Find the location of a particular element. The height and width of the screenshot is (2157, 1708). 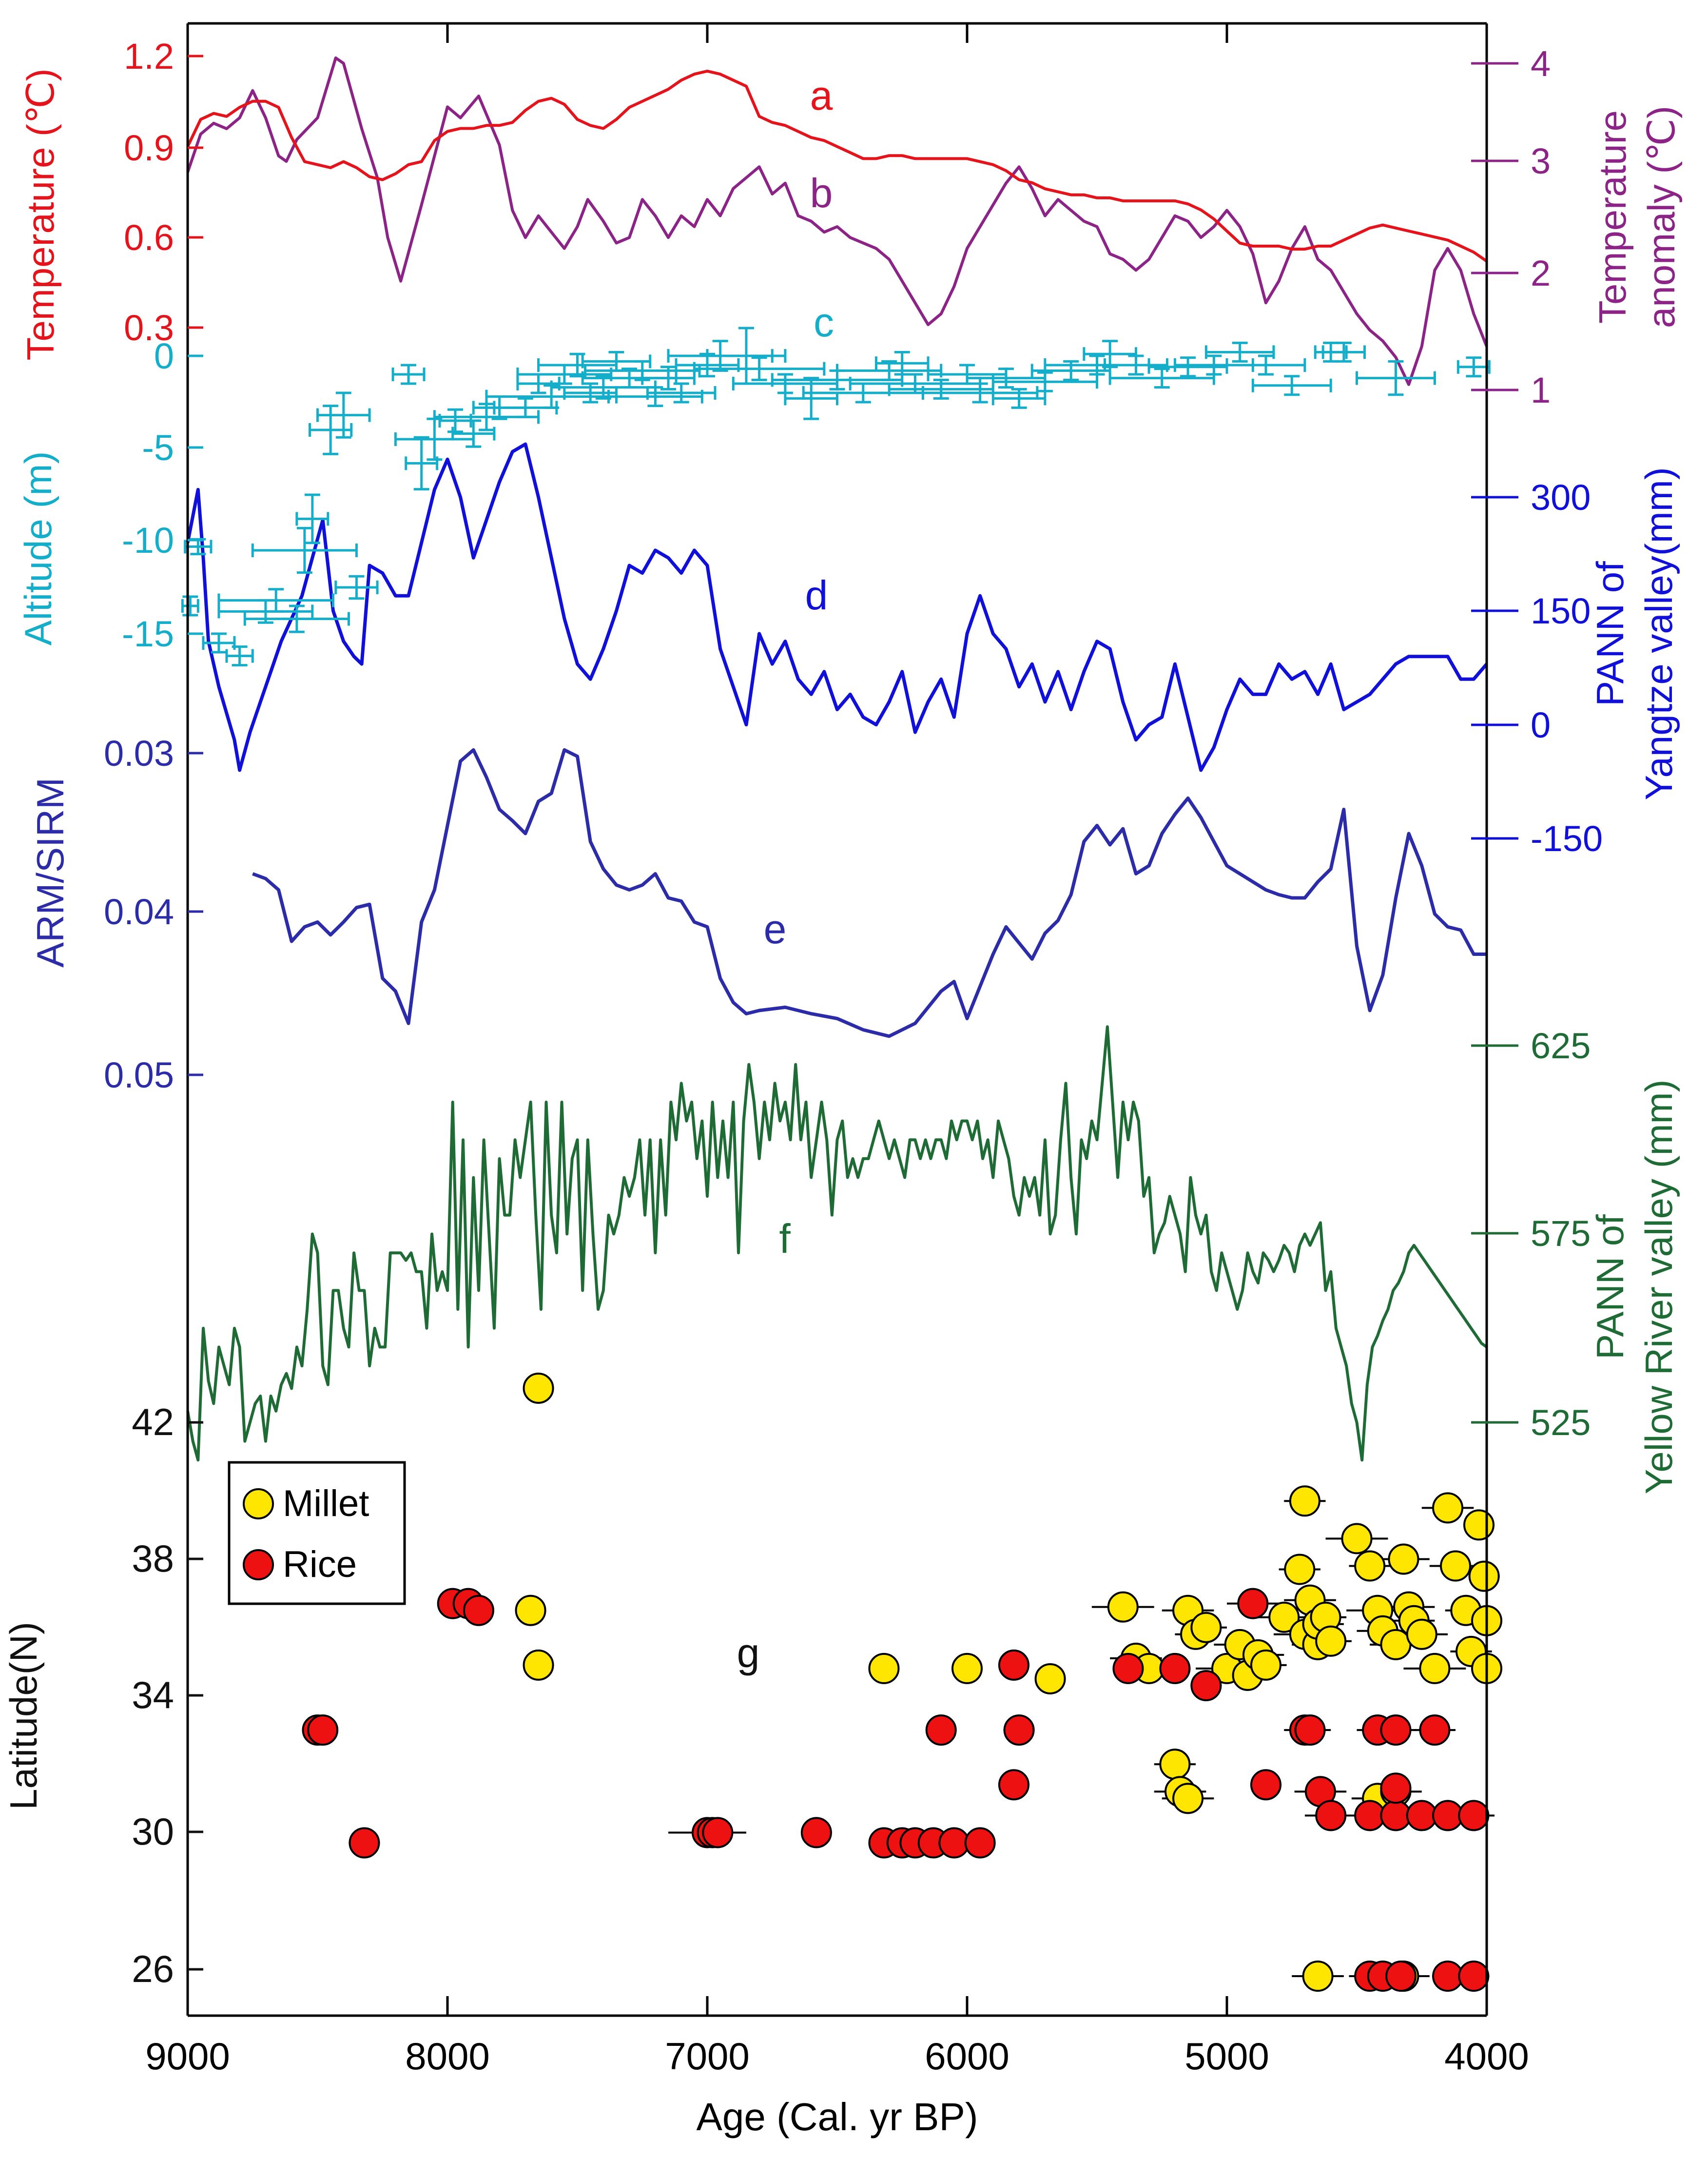

panel-label-d: d is located at coordinates (816, 595).